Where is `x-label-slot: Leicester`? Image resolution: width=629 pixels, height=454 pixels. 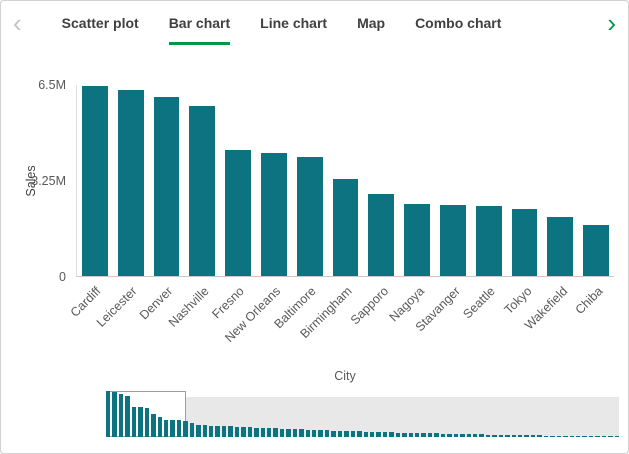 x-label-slot: Leicester is located at coordinates (121, 323).